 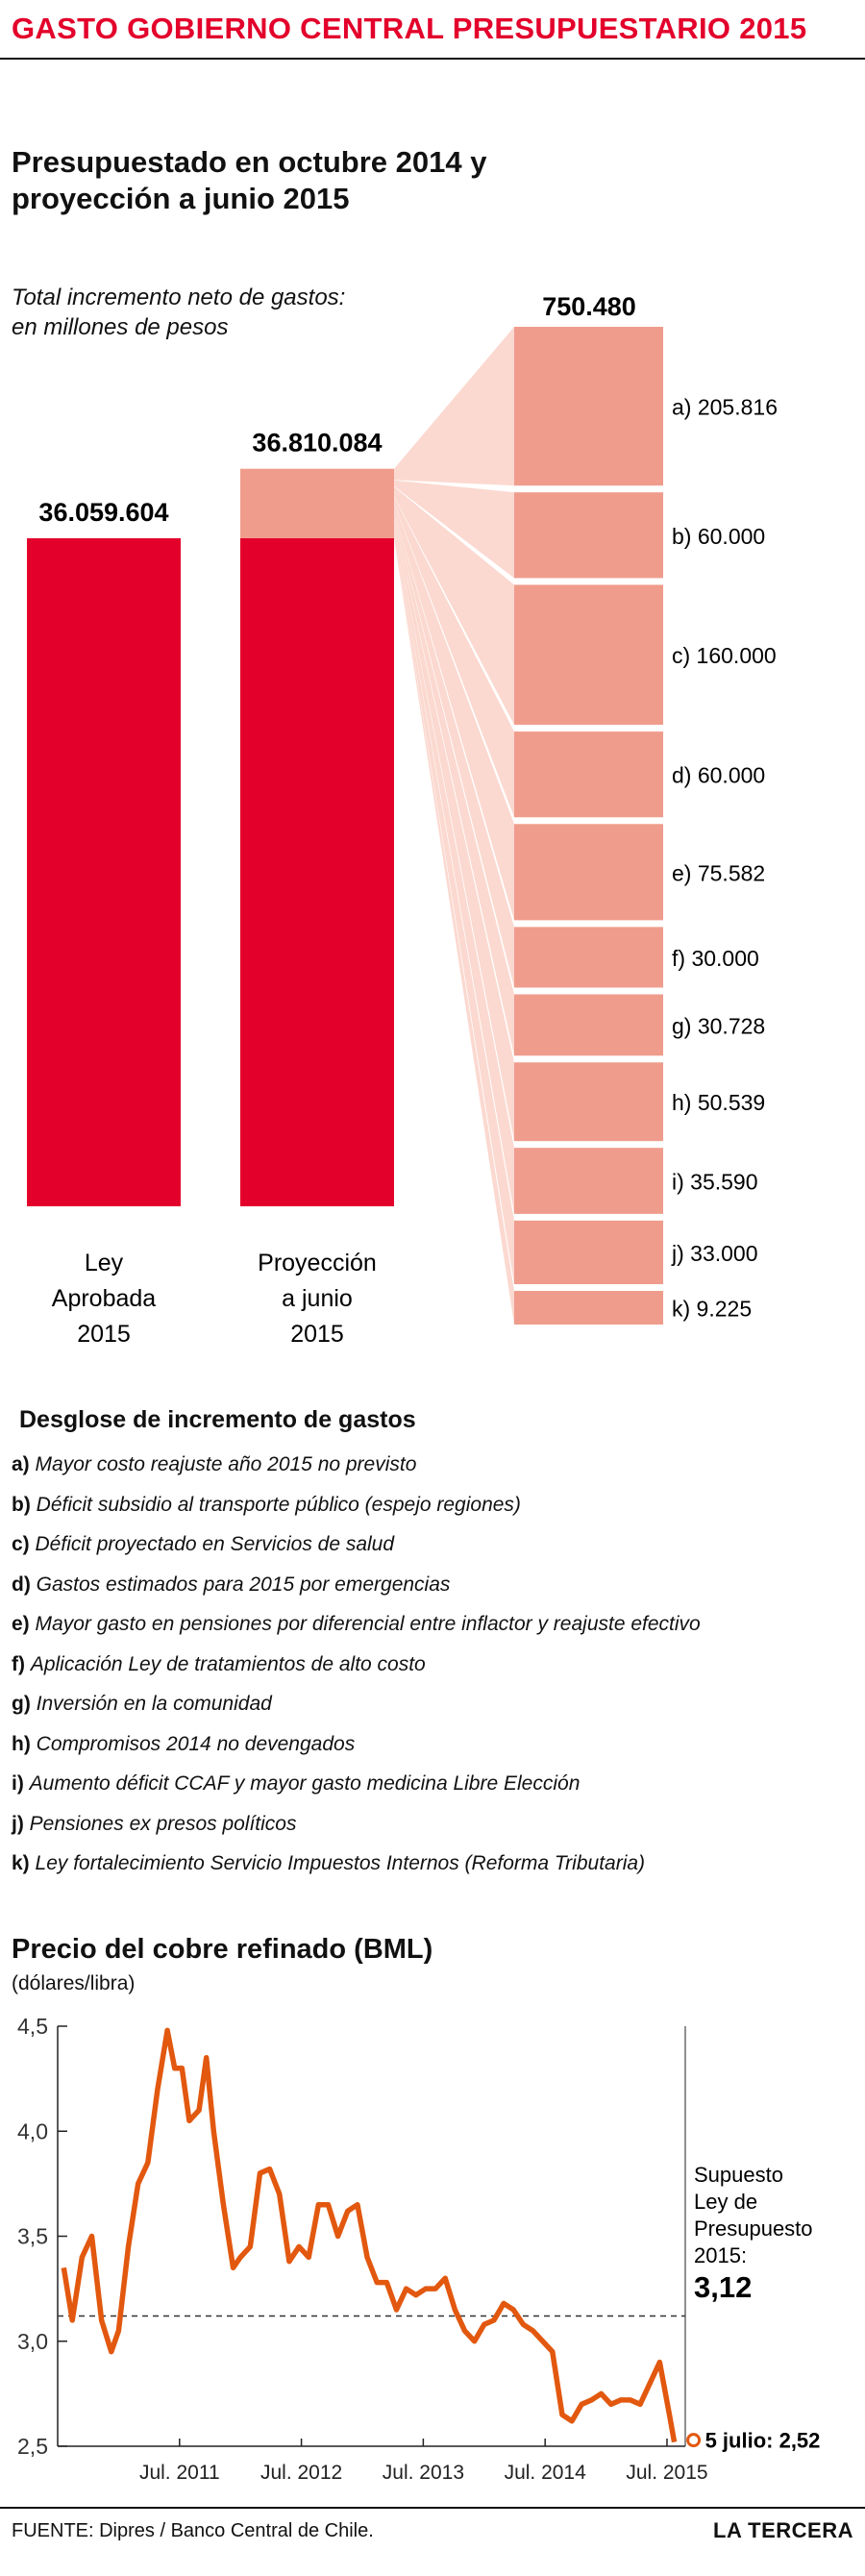 I want to click on annotation-text: Supuesto, so click(x=738, y=2175).